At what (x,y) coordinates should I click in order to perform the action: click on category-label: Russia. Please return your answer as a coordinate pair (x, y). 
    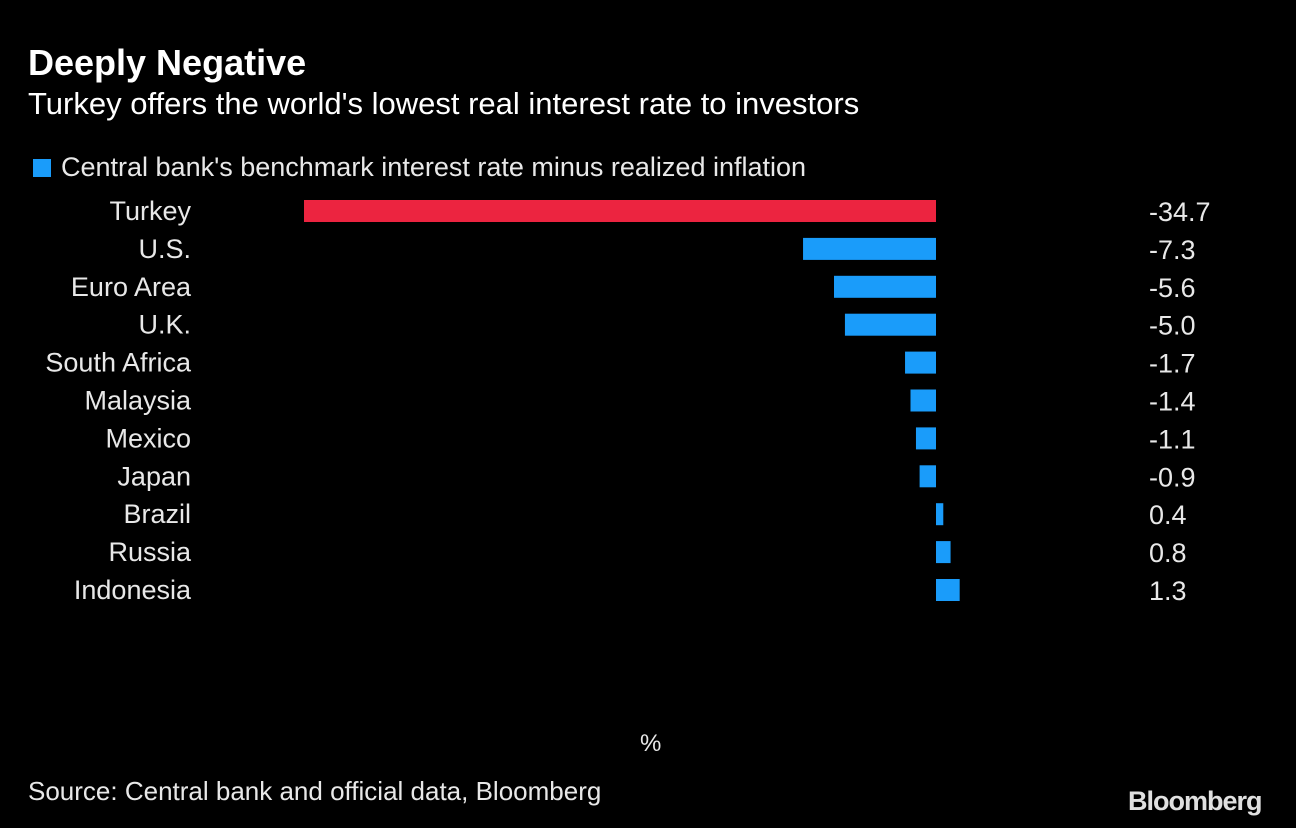
    Looking at the image, I should click on (150, 552).